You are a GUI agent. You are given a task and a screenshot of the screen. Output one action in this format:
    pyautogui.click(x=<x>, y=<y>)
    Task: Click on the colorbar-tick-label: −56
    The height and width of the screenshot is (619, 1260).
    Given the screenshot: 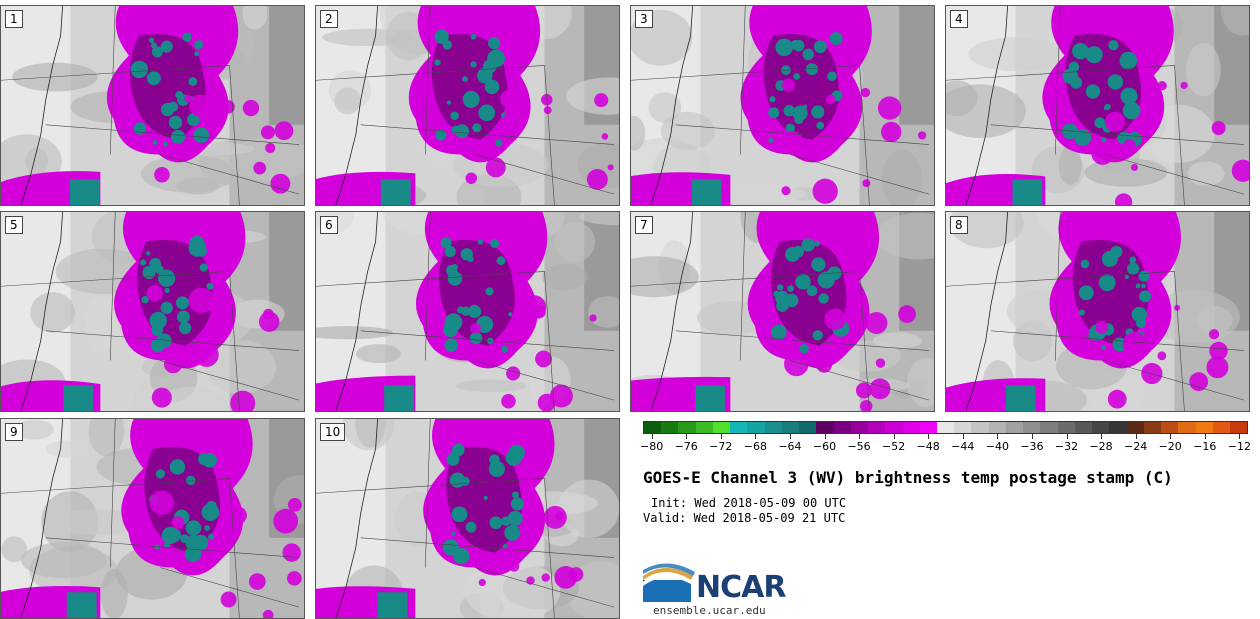 What is the action you would take?
    pyautogui.click(x=859, y=446)
    